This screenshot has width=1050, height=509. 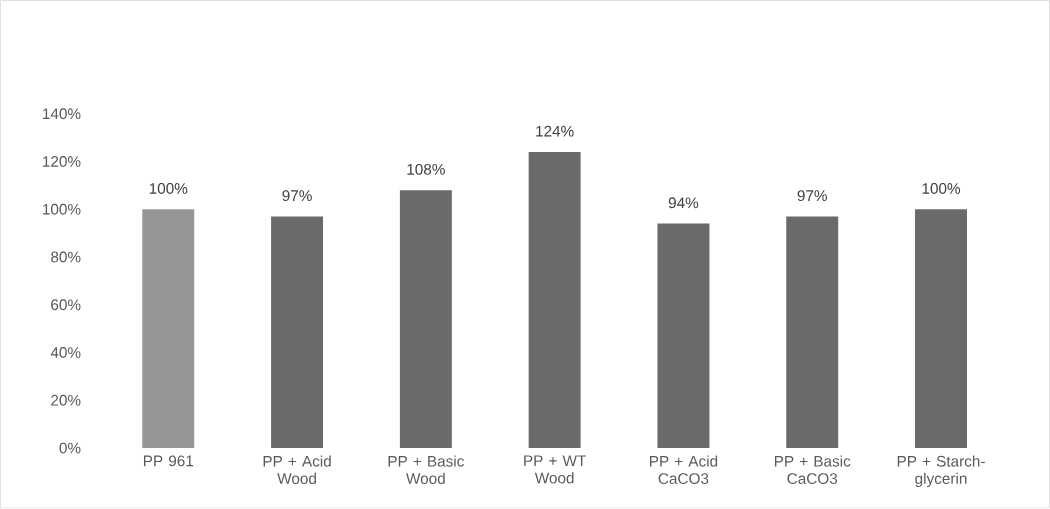 What do you see at coordinates (66, 257) in the screenshot?
I see `y-tick-label: 80%` at bounding box center [66, 257].